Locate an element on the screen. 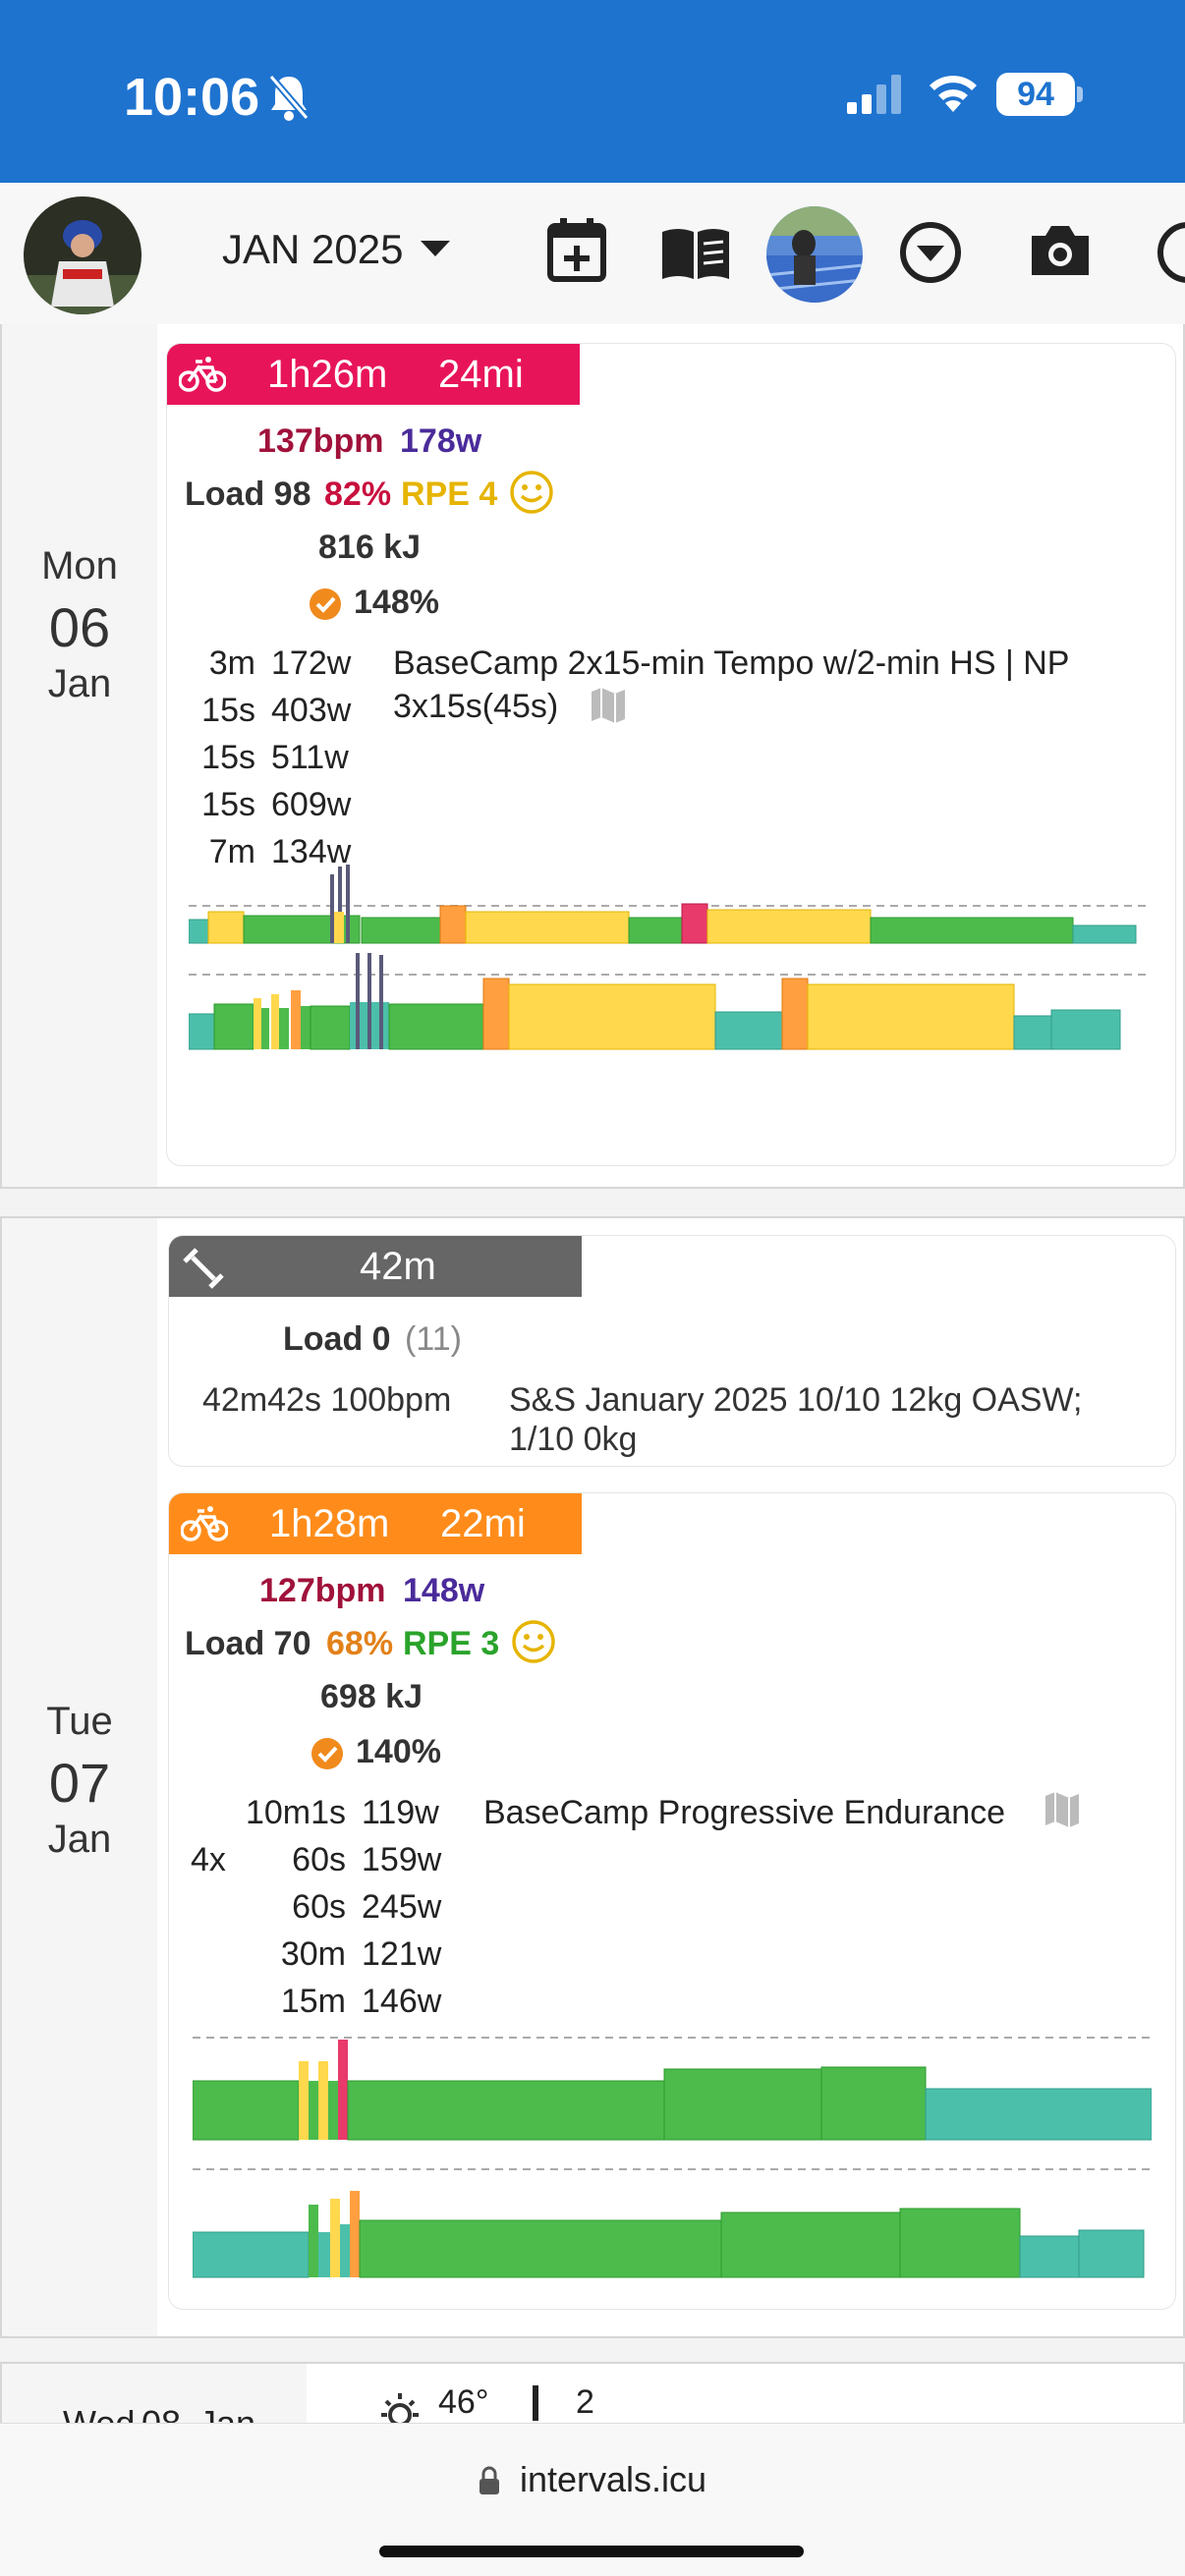 The height and width of the screenshot is (2576, 1185). rpe: RPE 4 is located at coordinates (449, 494).